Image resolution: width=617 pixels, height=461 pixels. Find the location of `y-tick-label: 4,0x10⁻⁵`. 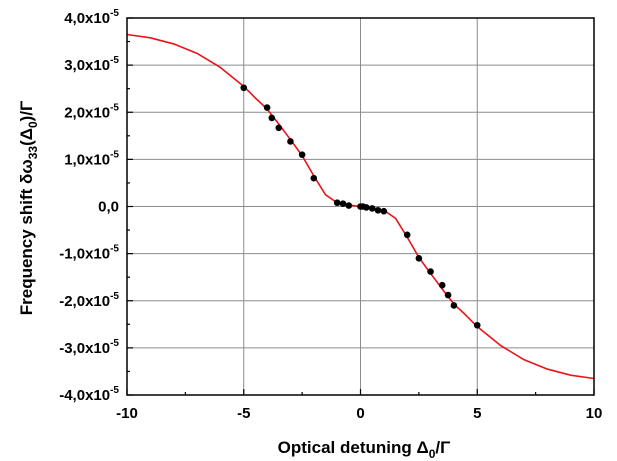

y-tick-label: 4,0x10⁻⁵ is located at coordinates (91, 17).